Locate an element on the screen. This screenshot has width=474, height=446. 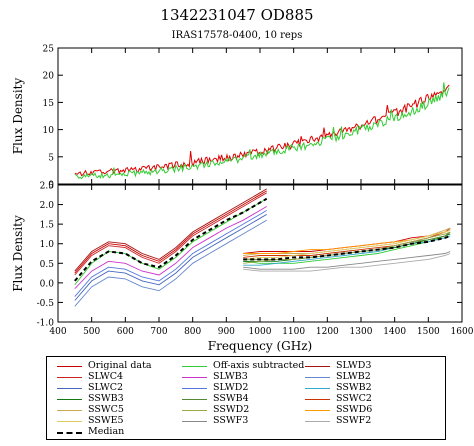
legend-label: SLWB2 is located at coordinates (353, 376).